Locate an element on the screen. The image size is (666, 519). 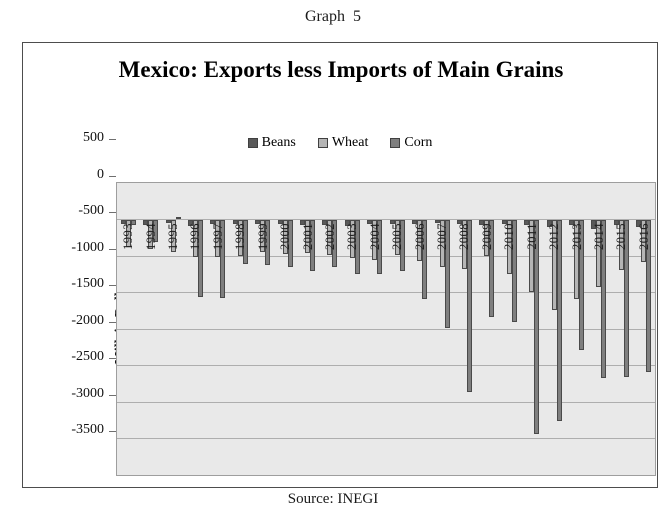
x-tick-label: 2003 is located at coordinates (352, 236).